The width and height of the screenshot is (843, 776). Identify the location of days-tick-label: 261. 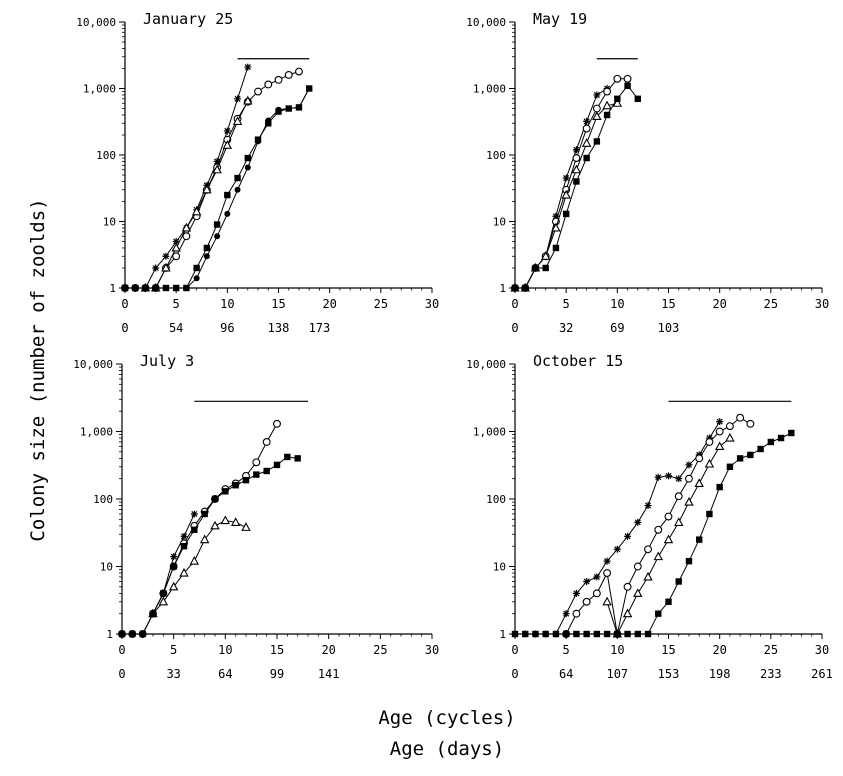
(822, 674).